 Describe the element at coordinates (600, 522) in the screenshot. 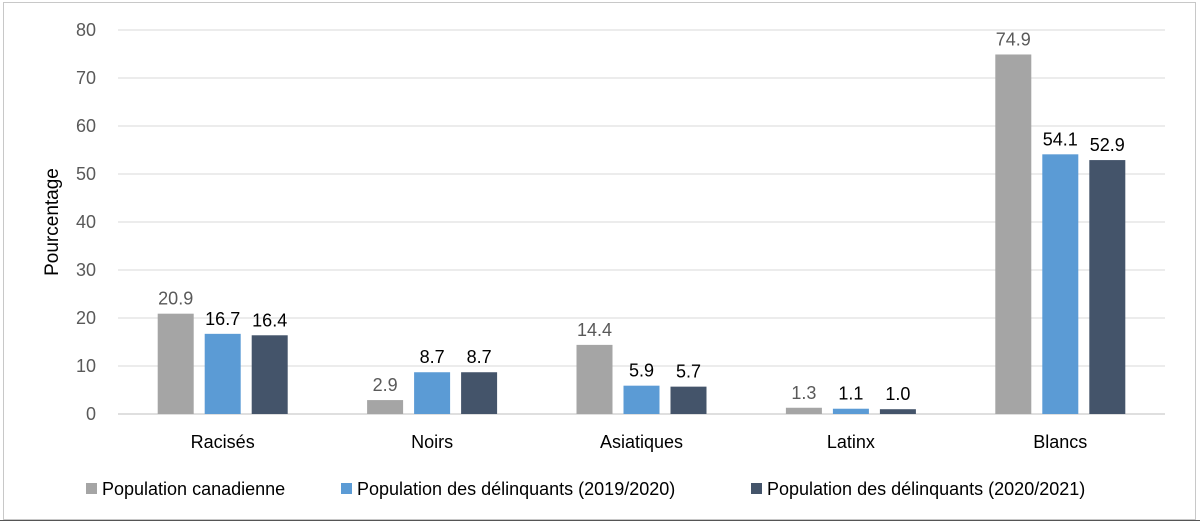

I see `bottom-divider` at that location.